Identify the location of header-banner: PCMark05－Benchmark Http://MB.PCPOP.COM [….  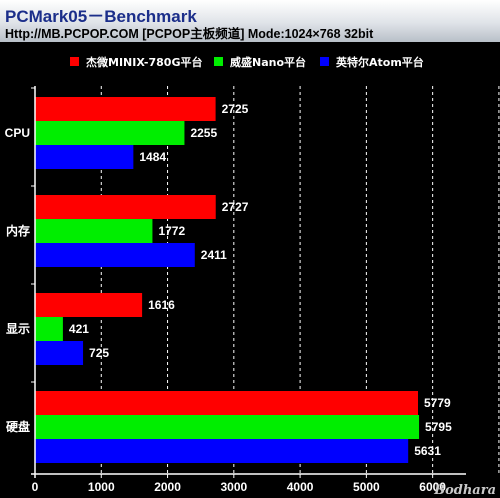
(250, 21).